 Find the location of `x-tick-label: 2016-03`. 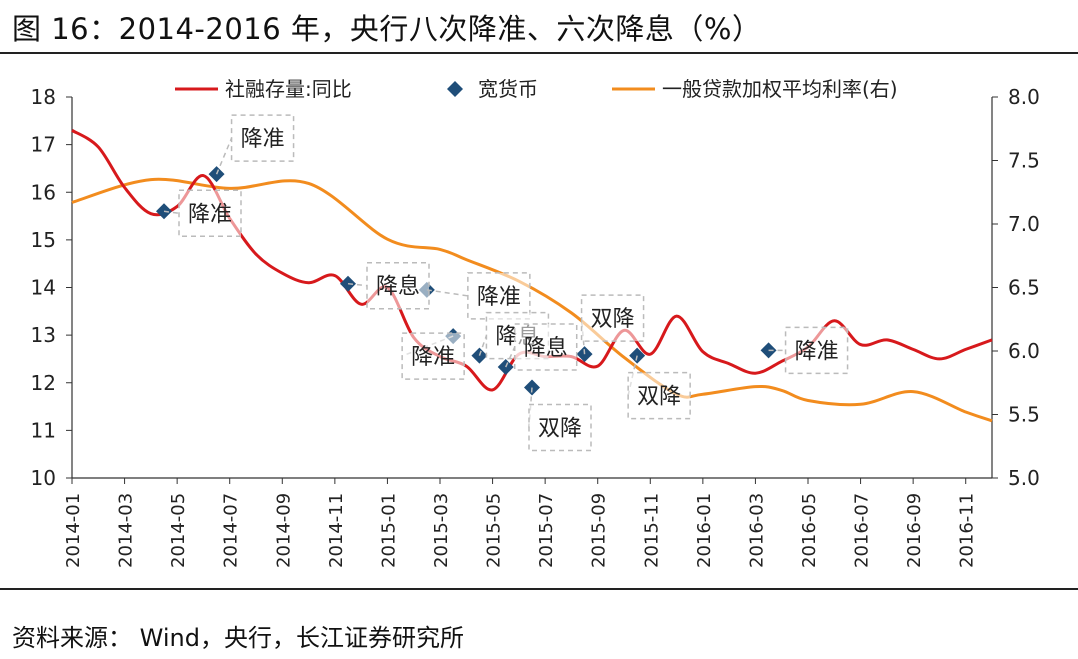

x-tick-label: 2016-03 is located at coordinates (756, 530).